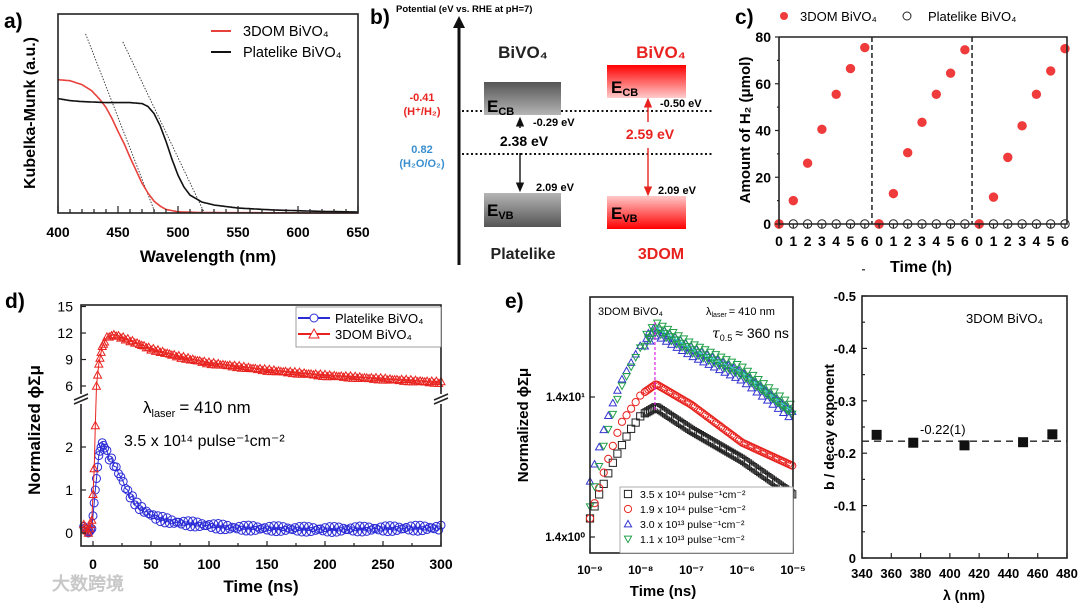 Image resolution: width=1080 pixels, height=607 pixels. Describe the element at coordinates (15, 301) in the screenshot. I see `panel-label-d: d)` at that location.